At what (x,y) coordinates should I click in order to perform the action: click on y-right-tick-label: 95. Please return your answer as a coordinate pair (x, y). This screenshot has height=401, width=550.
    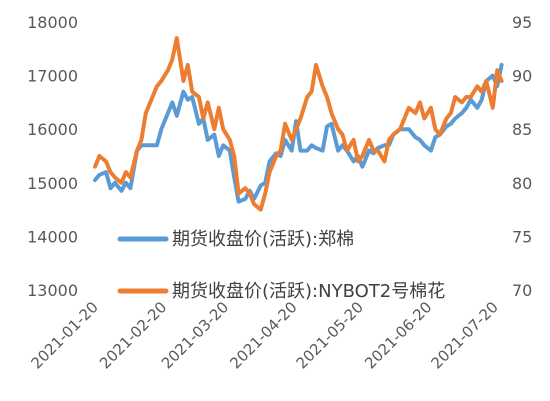
    Looking at the image, I should click on (522, 22).